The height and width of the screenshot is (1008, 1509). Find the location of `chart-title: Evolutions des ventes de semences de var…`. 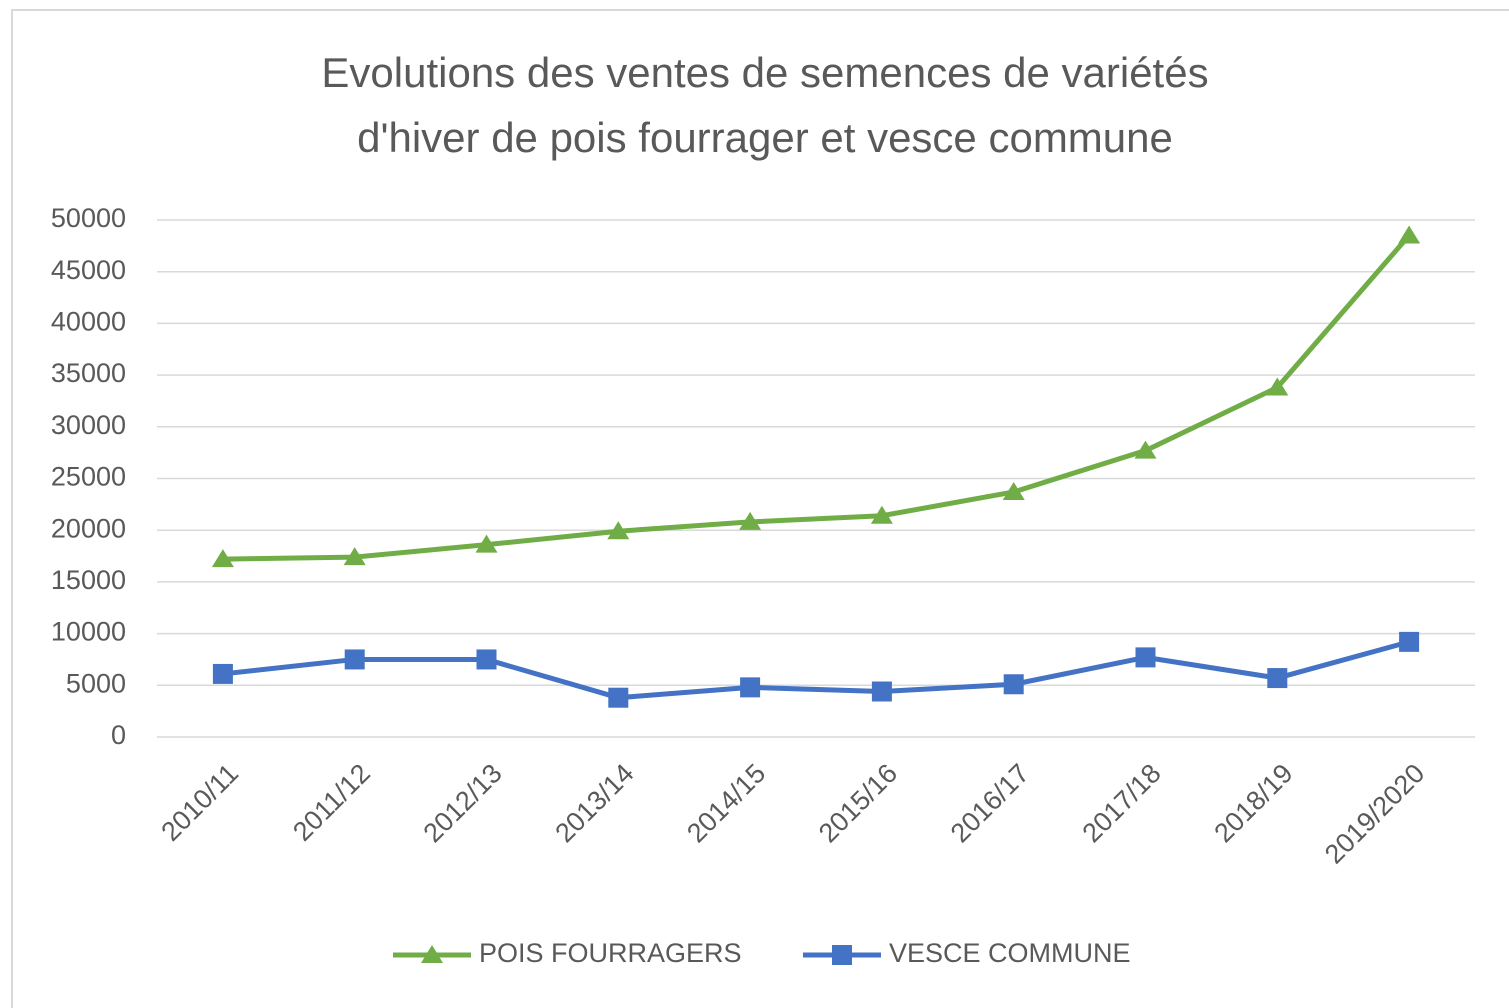

chart-title: Evolutions des ventes de semences de var… is located at coordinates (764, 72).